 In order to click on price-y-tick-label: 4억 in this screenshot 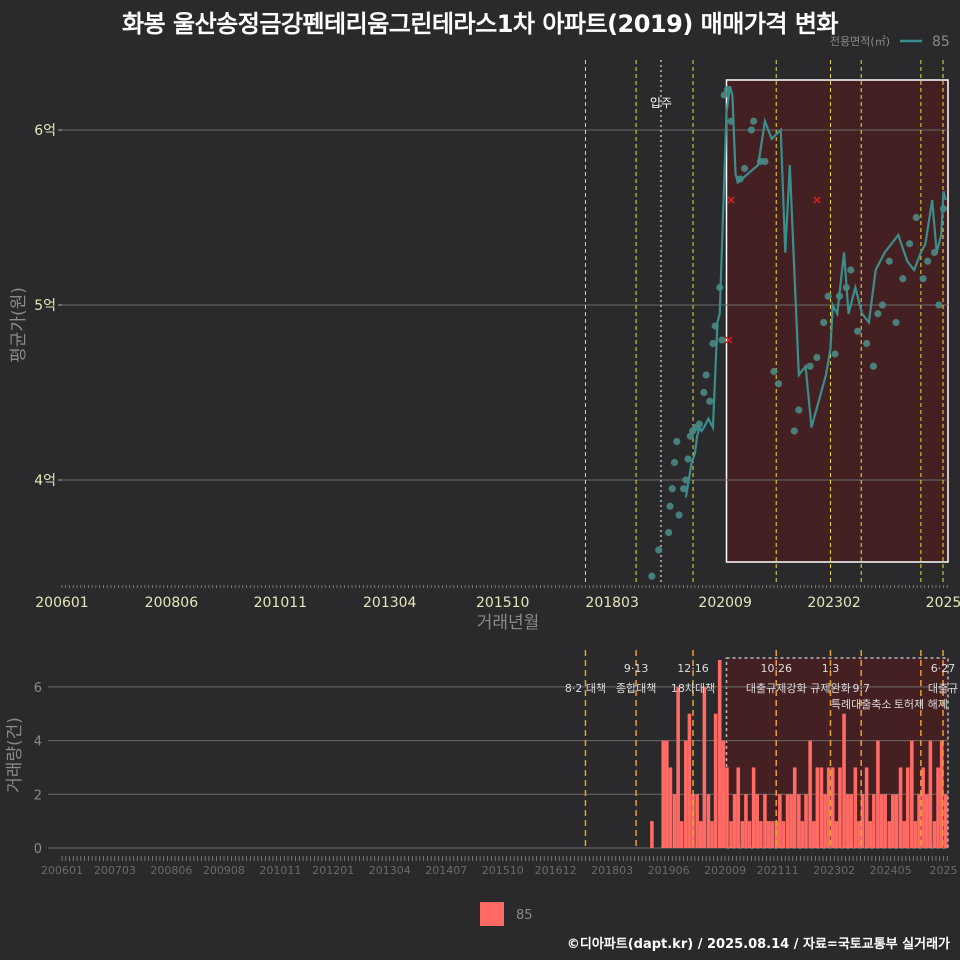, I will do `click(45, 481)`.